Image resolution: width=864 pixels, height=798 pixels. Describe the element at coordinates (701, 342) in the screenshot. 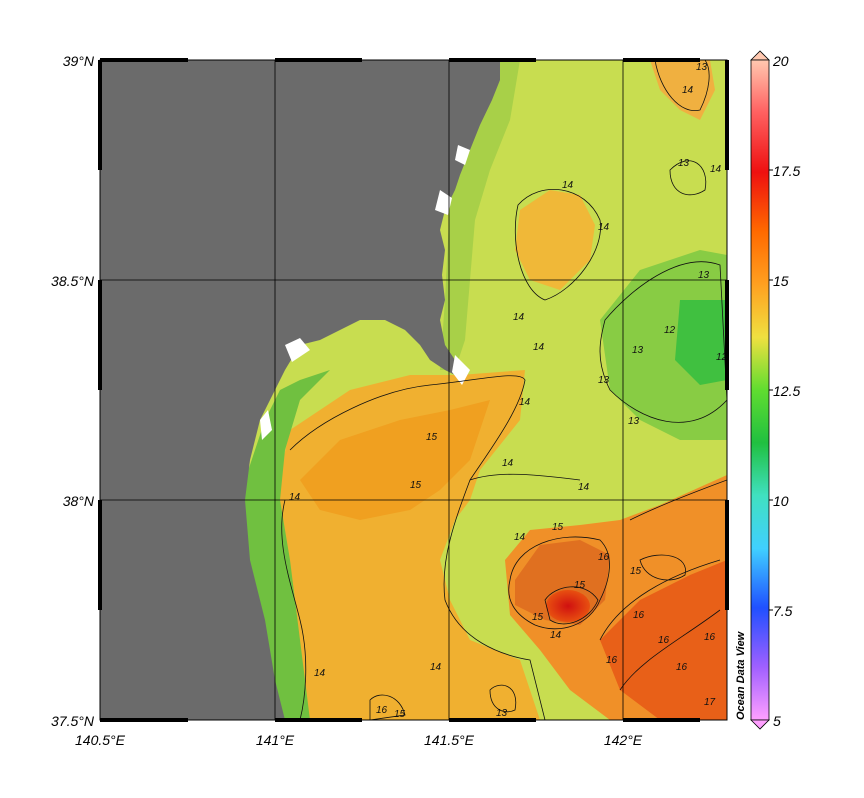

I see `cool-core-east` at that location.